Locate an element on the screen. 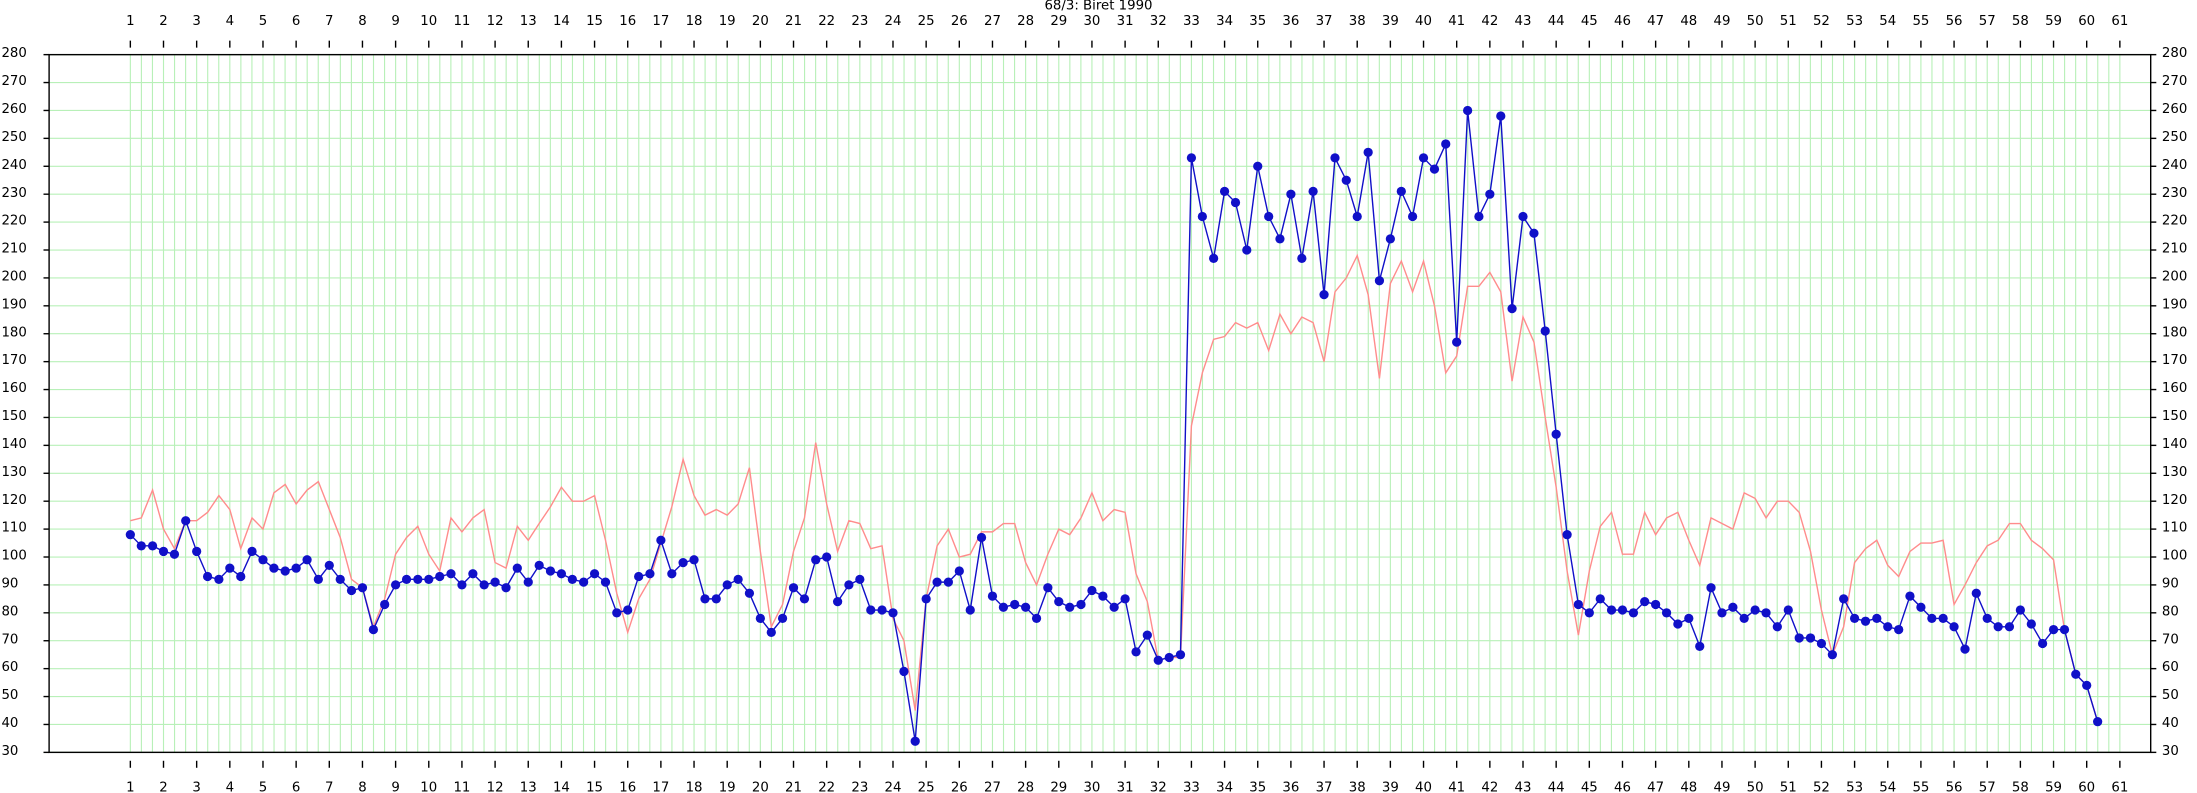  x-tick-label: 52 is located at coordinates (1821, 786).